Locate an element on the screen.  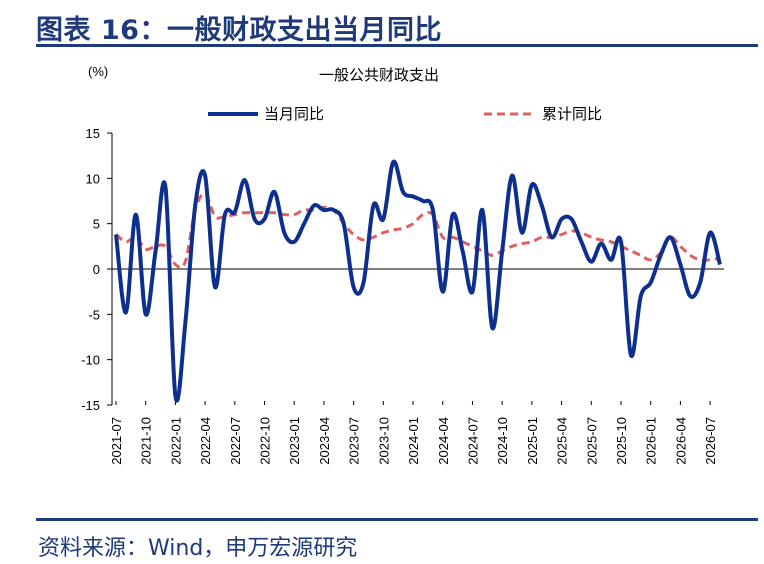
y-tick-label: -15 is located at coordinates (90, 405).